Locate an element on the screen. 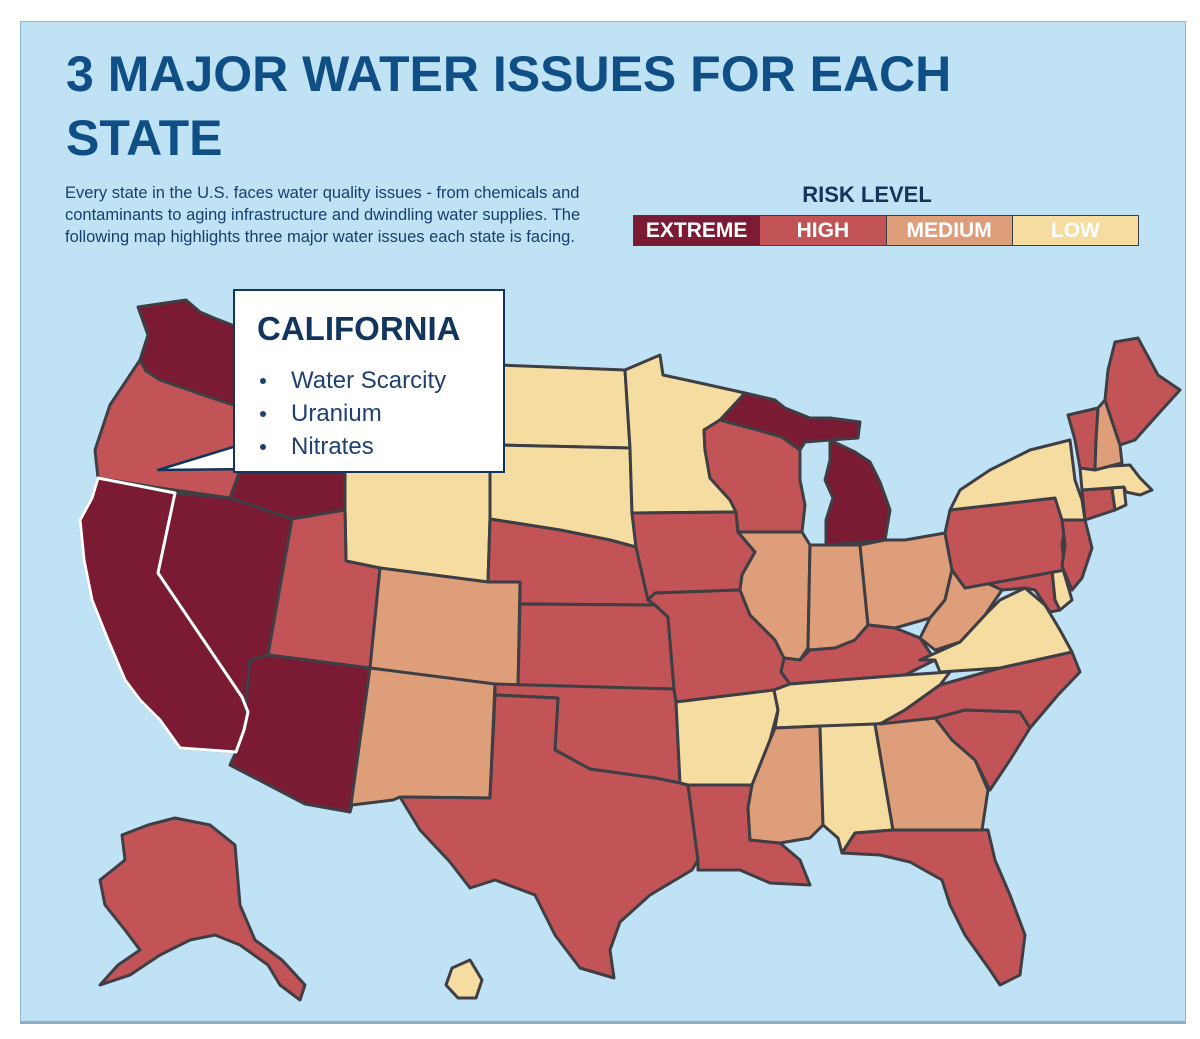 This screenshot has height=1039, width=1200. legend-low: LOW is located at coordinates (1075, 230).